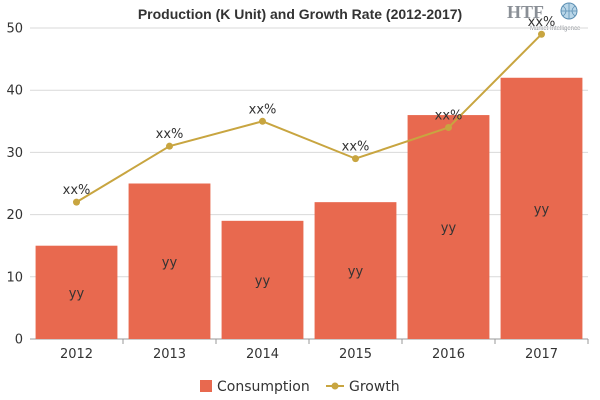  What do you see at coordinates (262, 354) in the screenshot?
I see `x-tick-label: 2014` at bounding box center [262, 354].